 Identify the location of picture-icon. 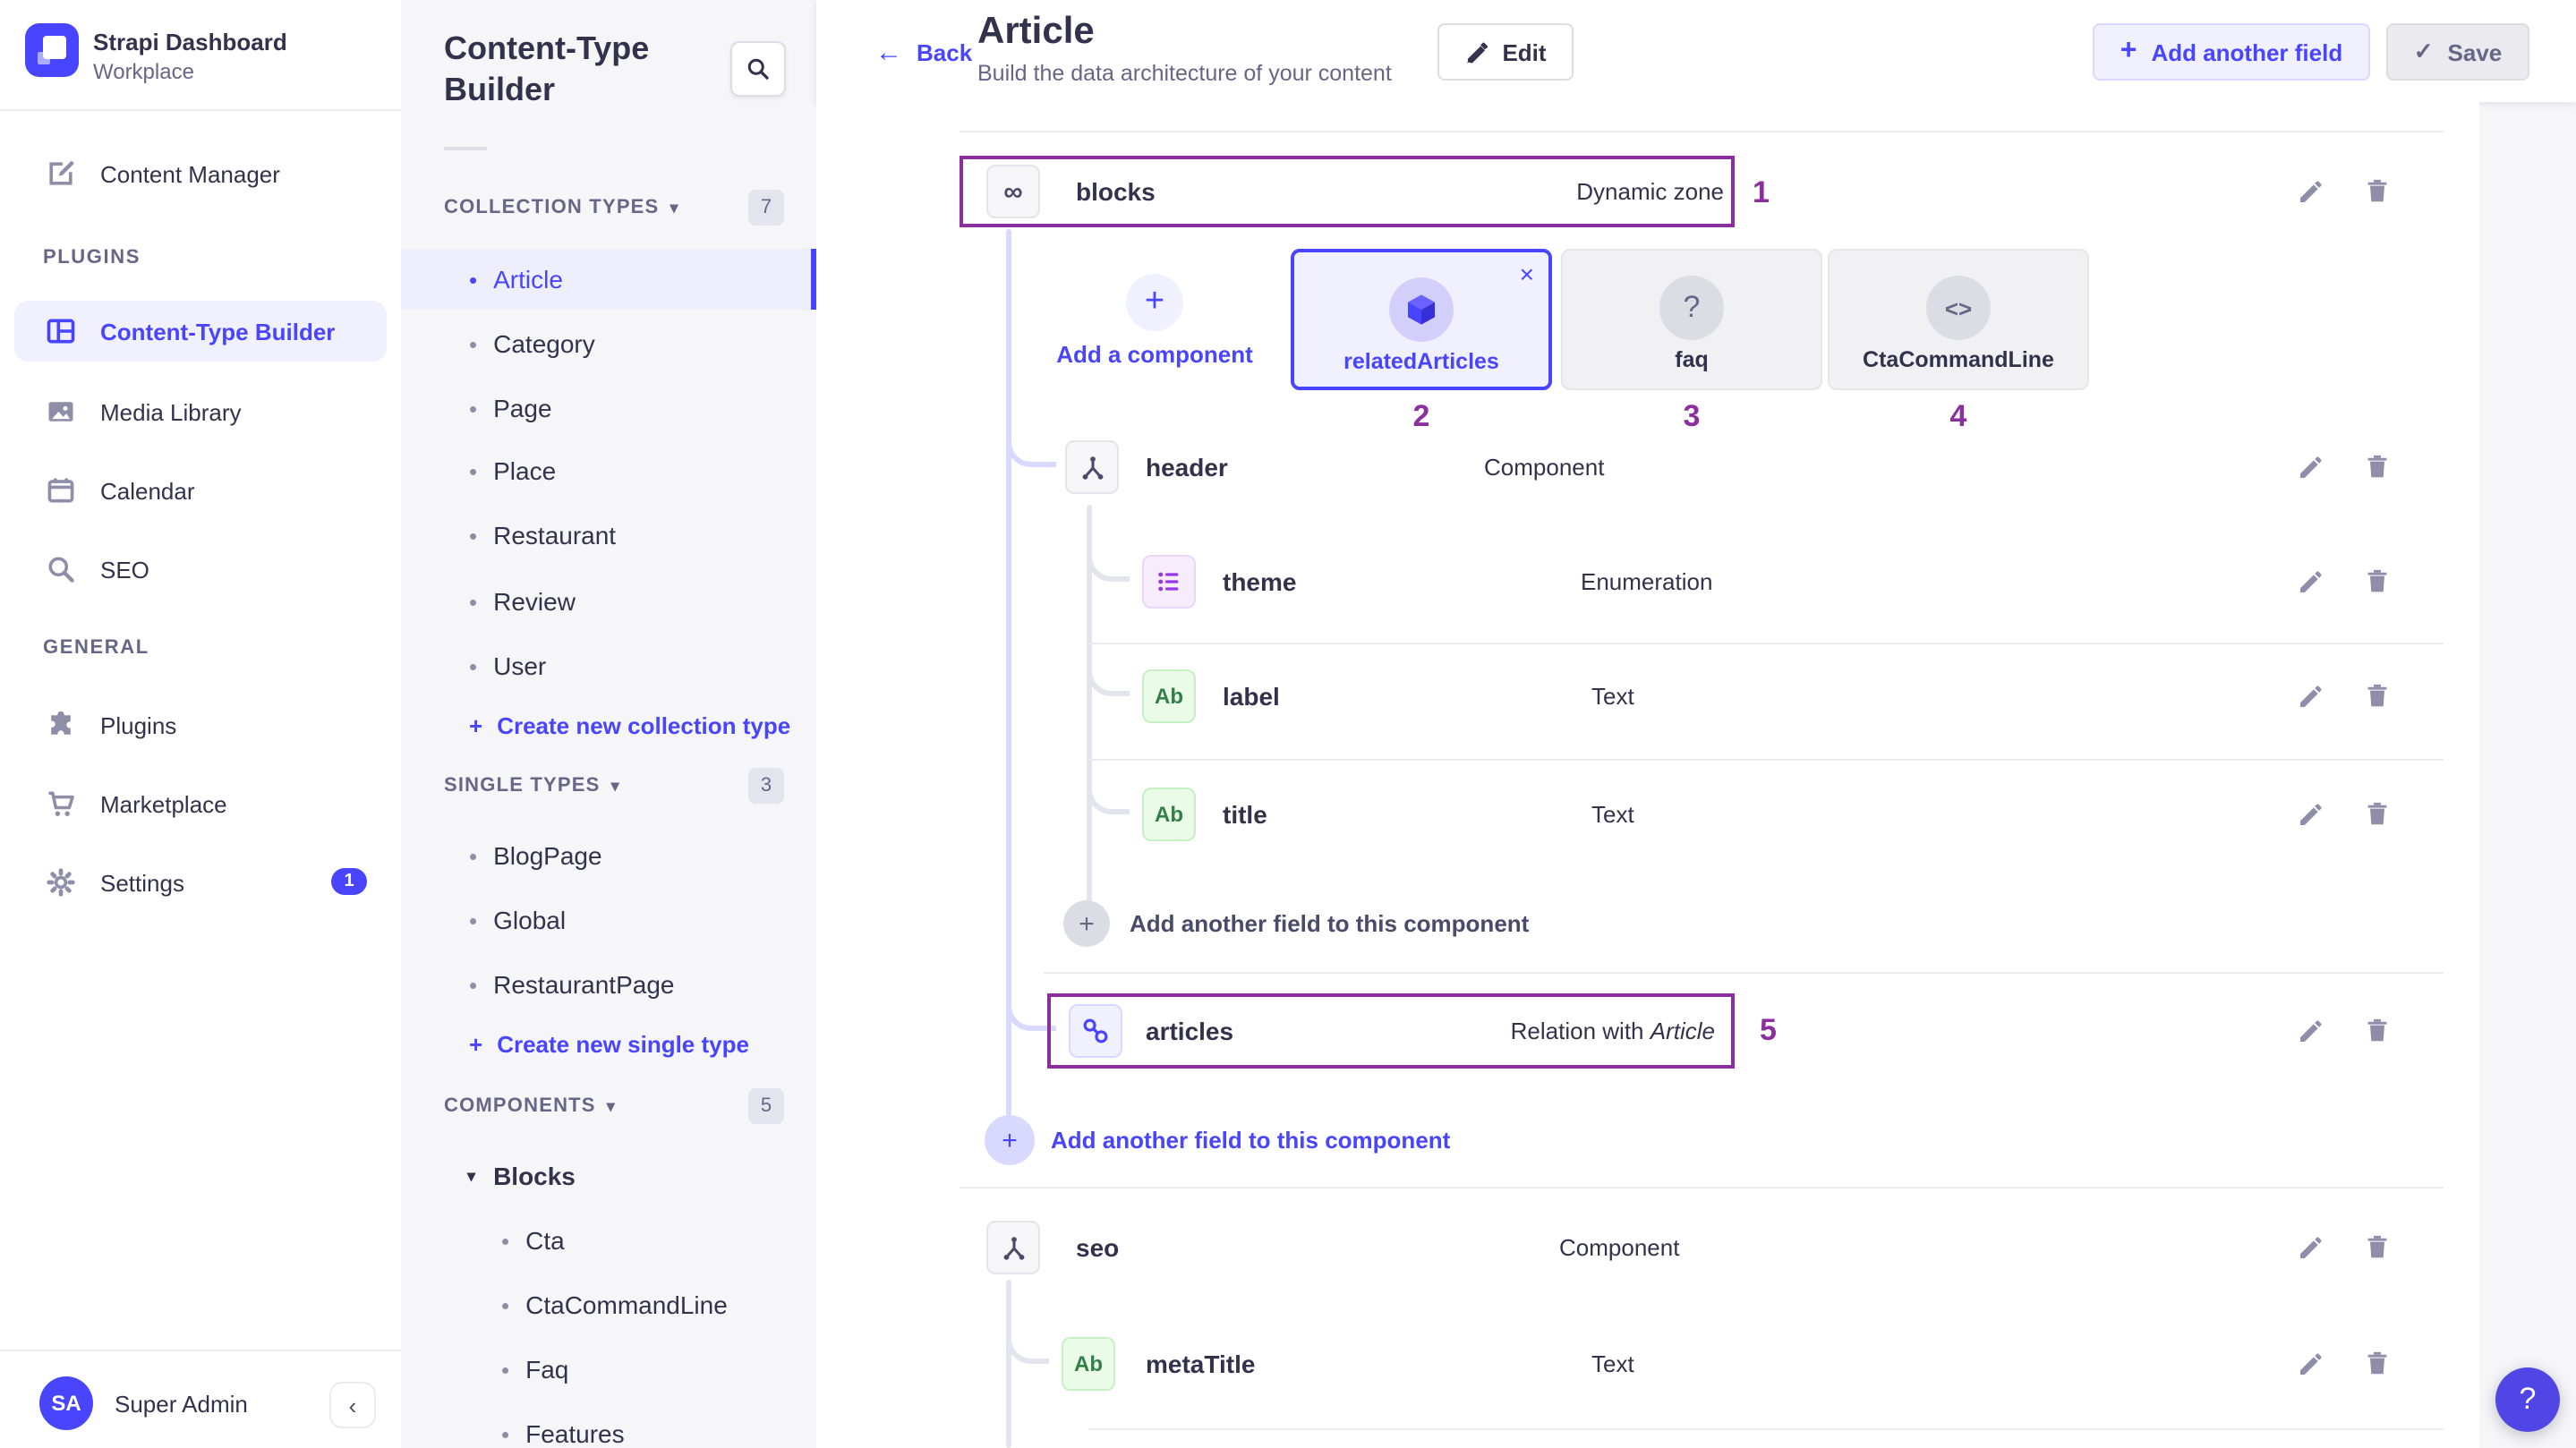
(61, 412).